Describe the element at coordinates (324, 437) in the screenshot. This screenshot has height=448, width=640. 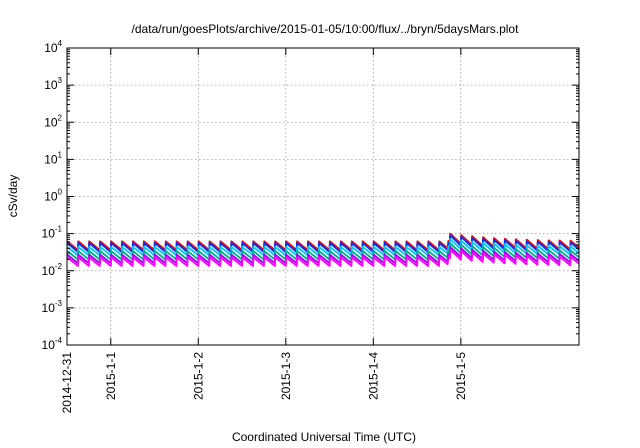
I see `x-axis-label: Coordinated Universal Time (UTC)` at that location.